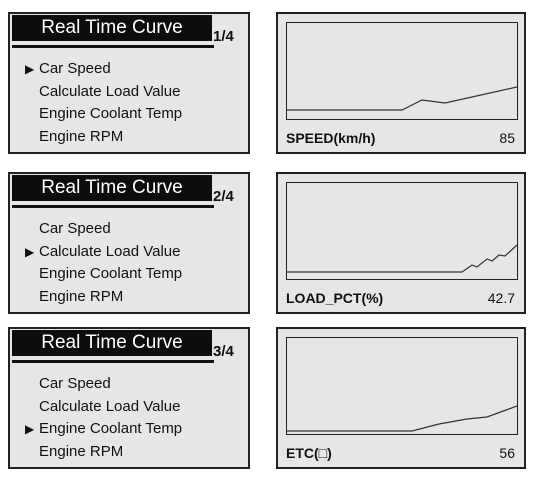 The height and width of the screenshot is (482, 539). I want to click on speed-curve-line, so click(402, 98).